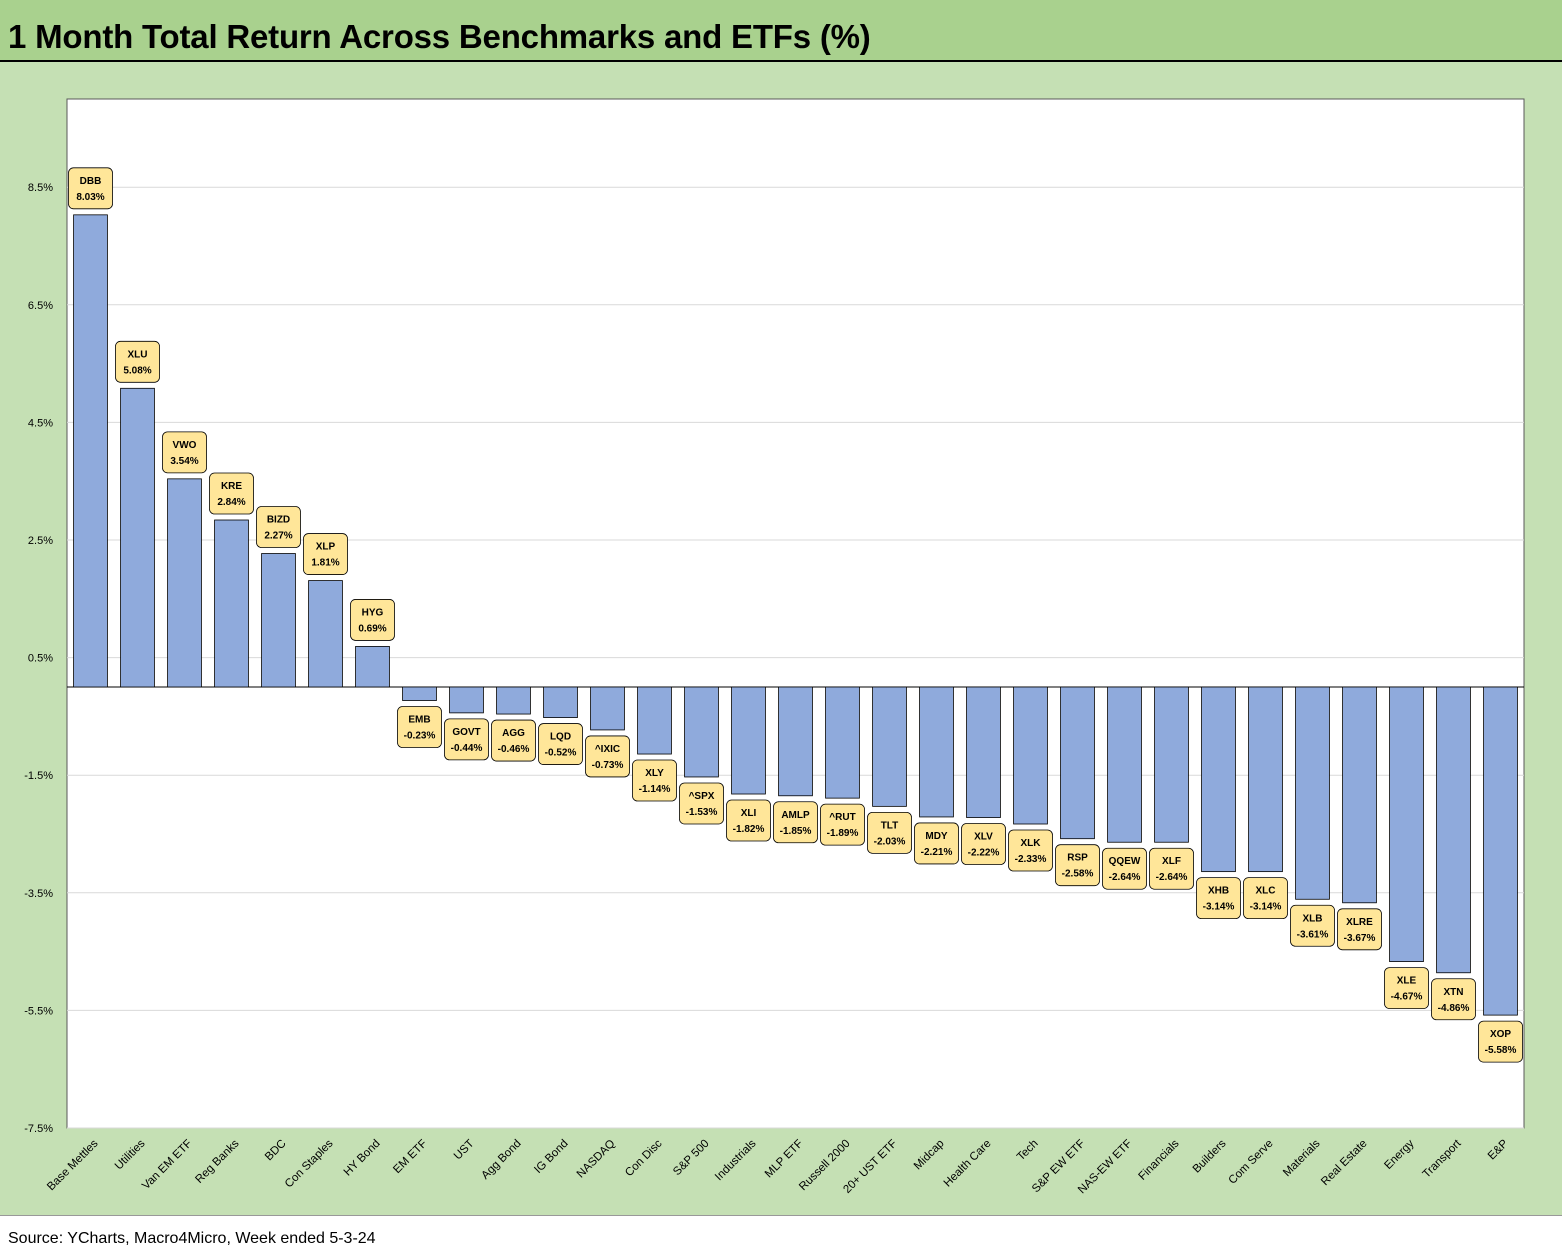 This screenshot has height=1259, width=1562. What do you see at coordinates (40, 188) in the screenshot?
I see `y-tick-label: 8.5%` at bounding box center [40, 188].